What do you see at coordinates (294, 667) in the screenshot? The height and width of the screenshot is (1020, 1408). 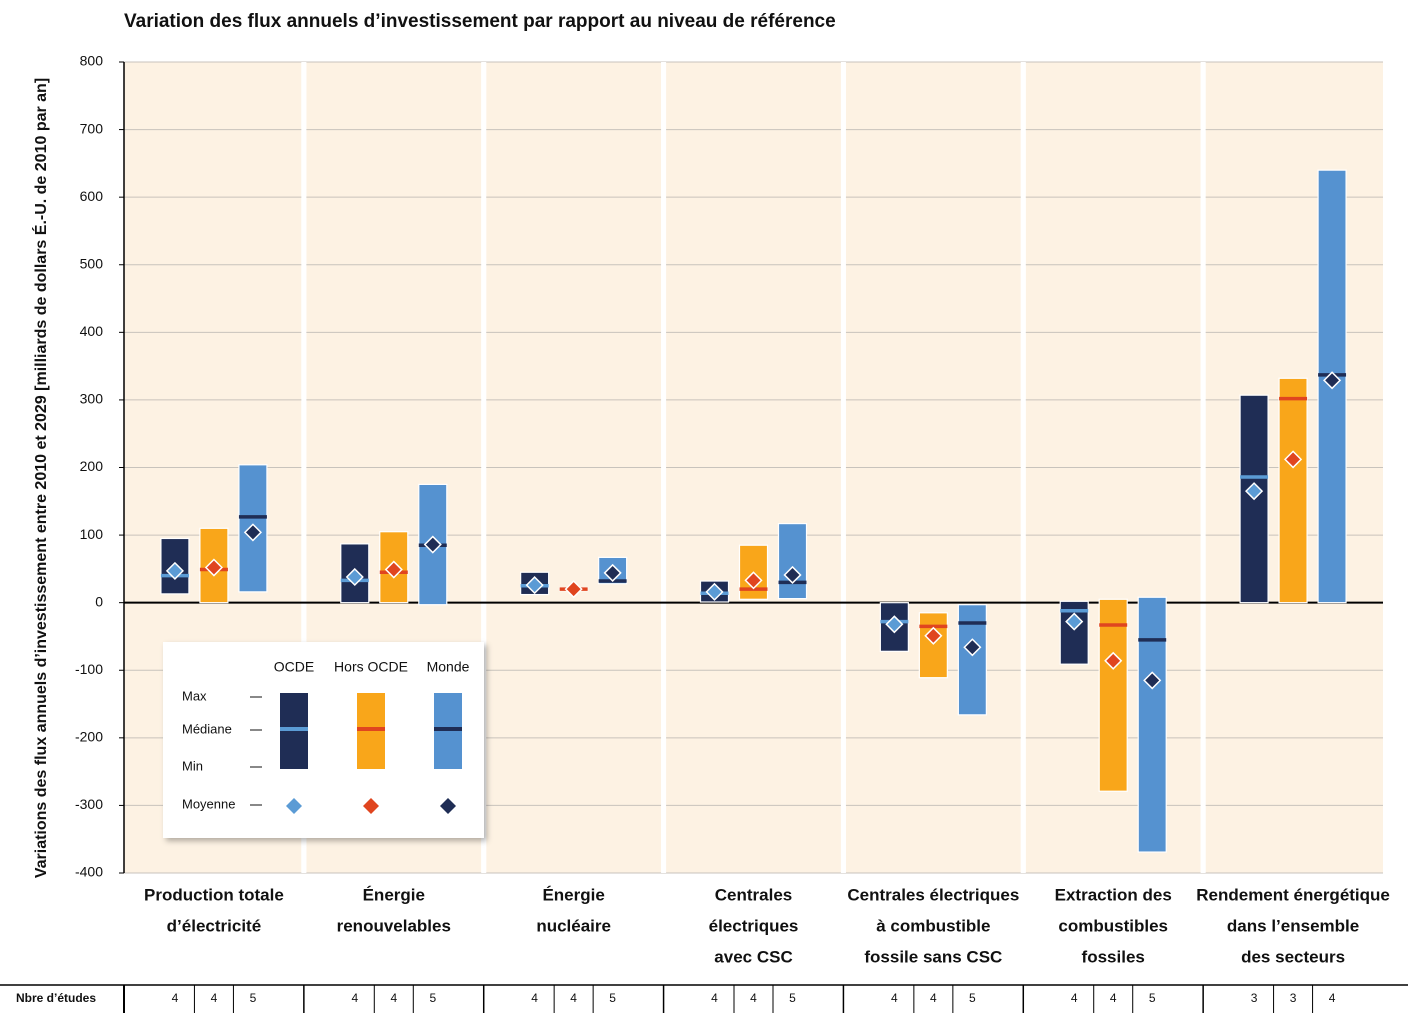 I see `legend-series-name: OCDE` at bounding box center [294, 667].